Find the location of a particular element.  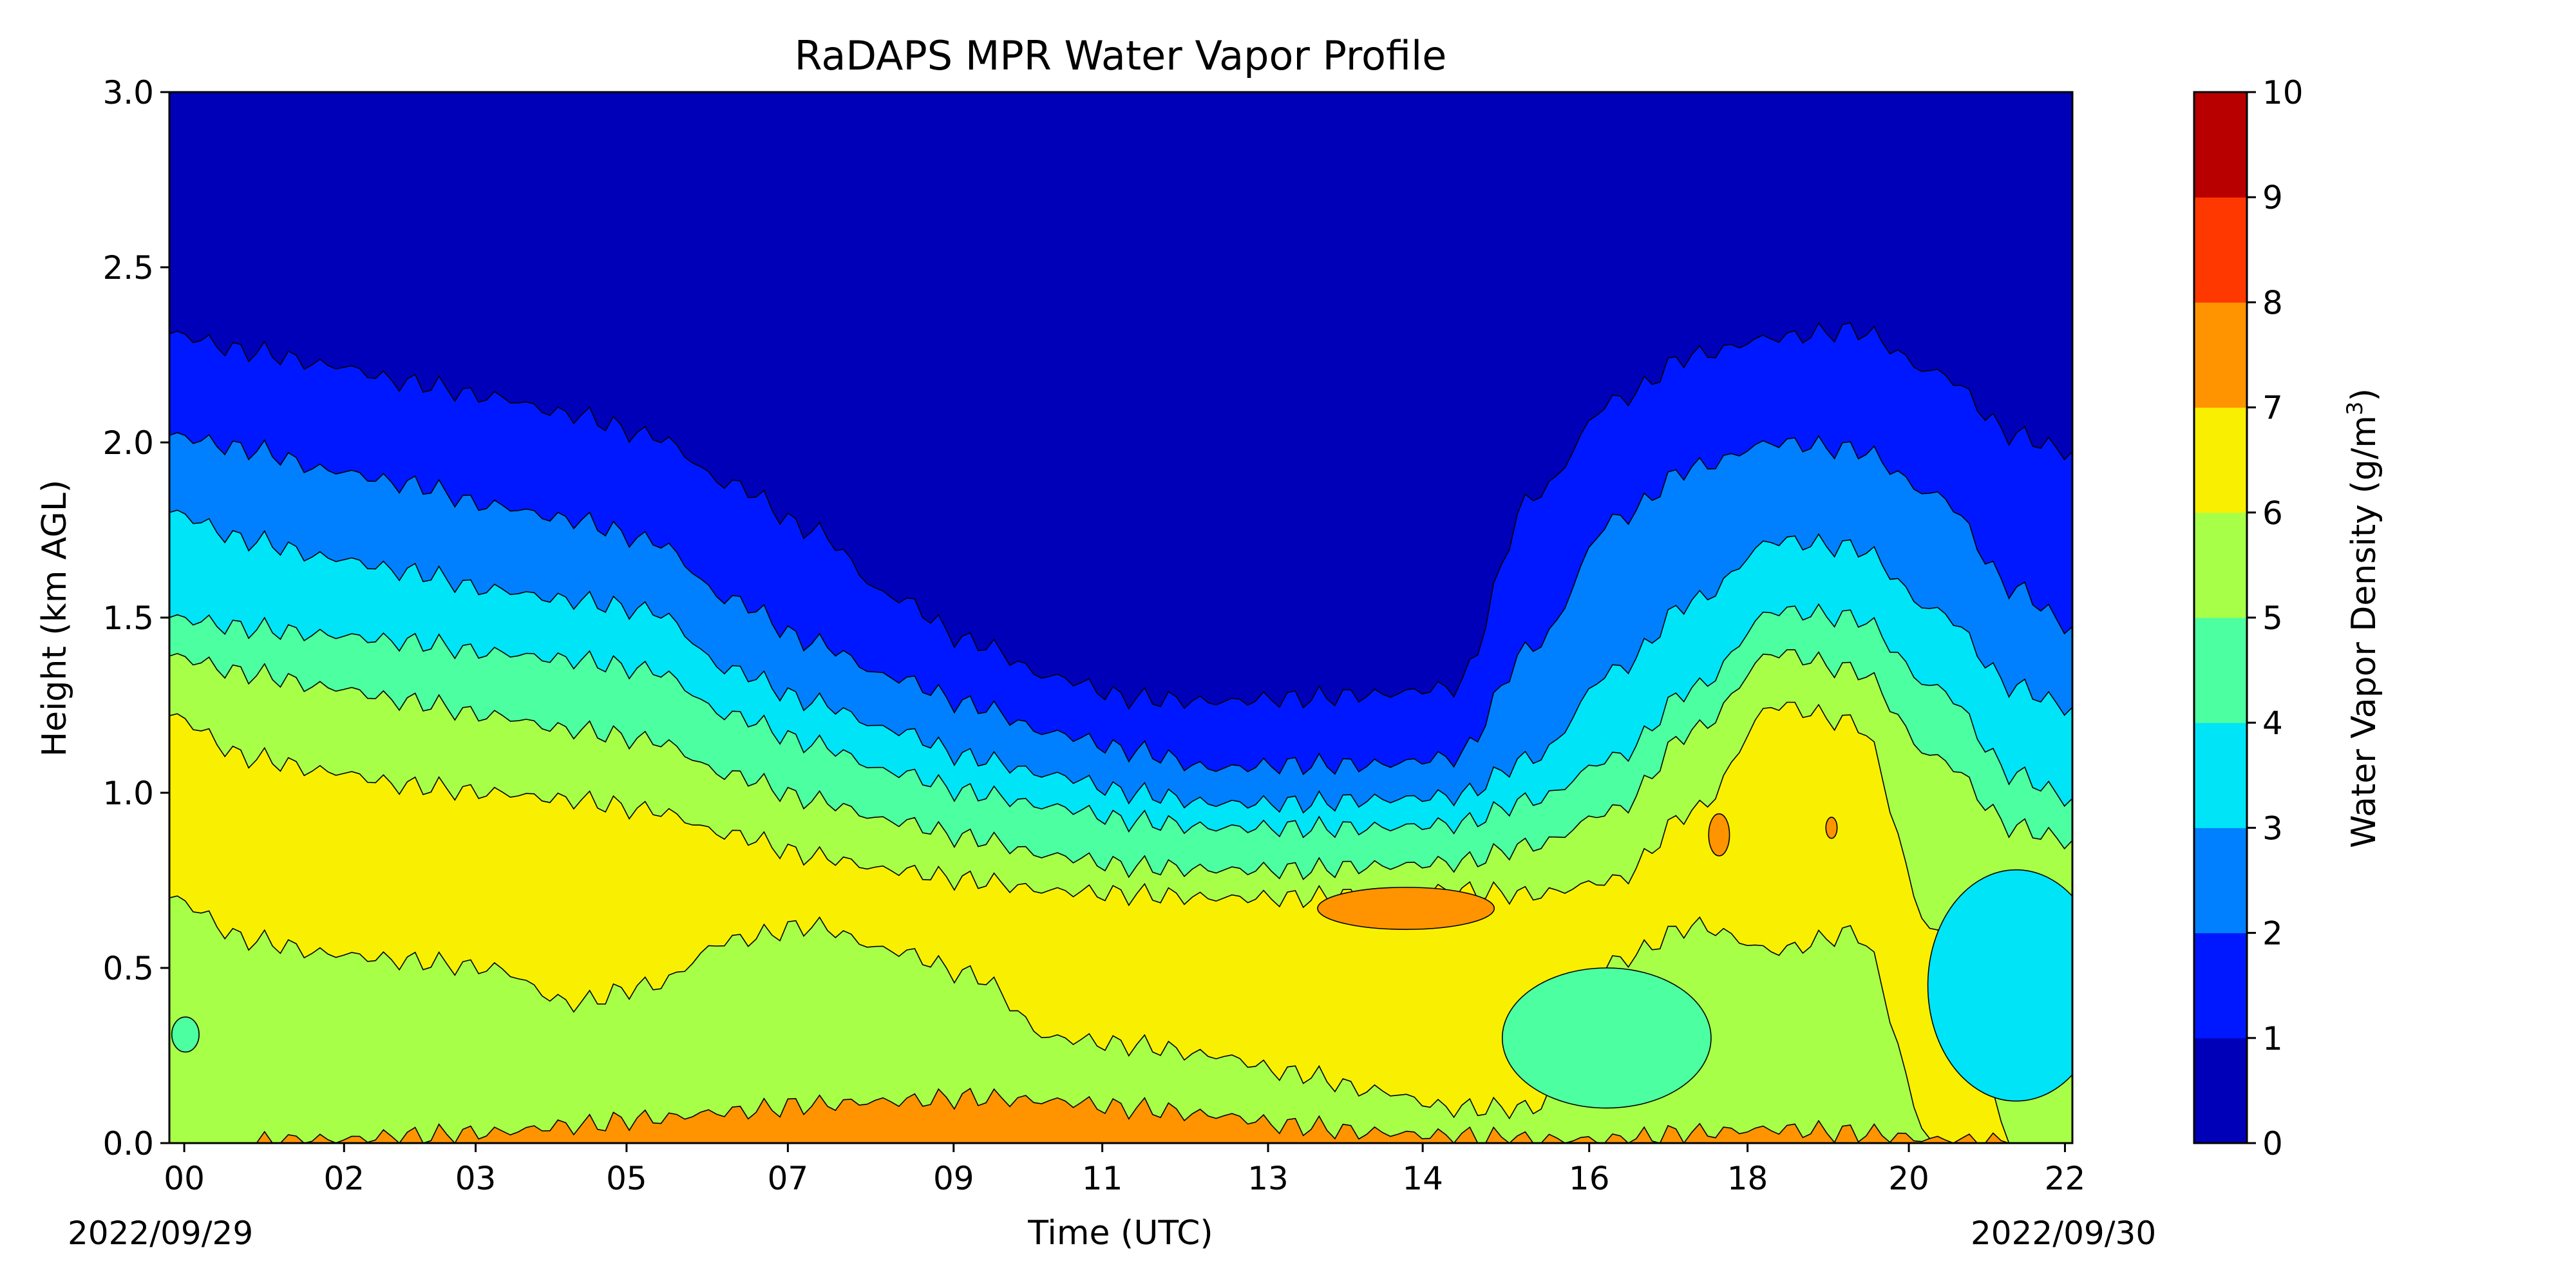

colorbar-tick-label: 4 is located at coordinates (2272, 723).